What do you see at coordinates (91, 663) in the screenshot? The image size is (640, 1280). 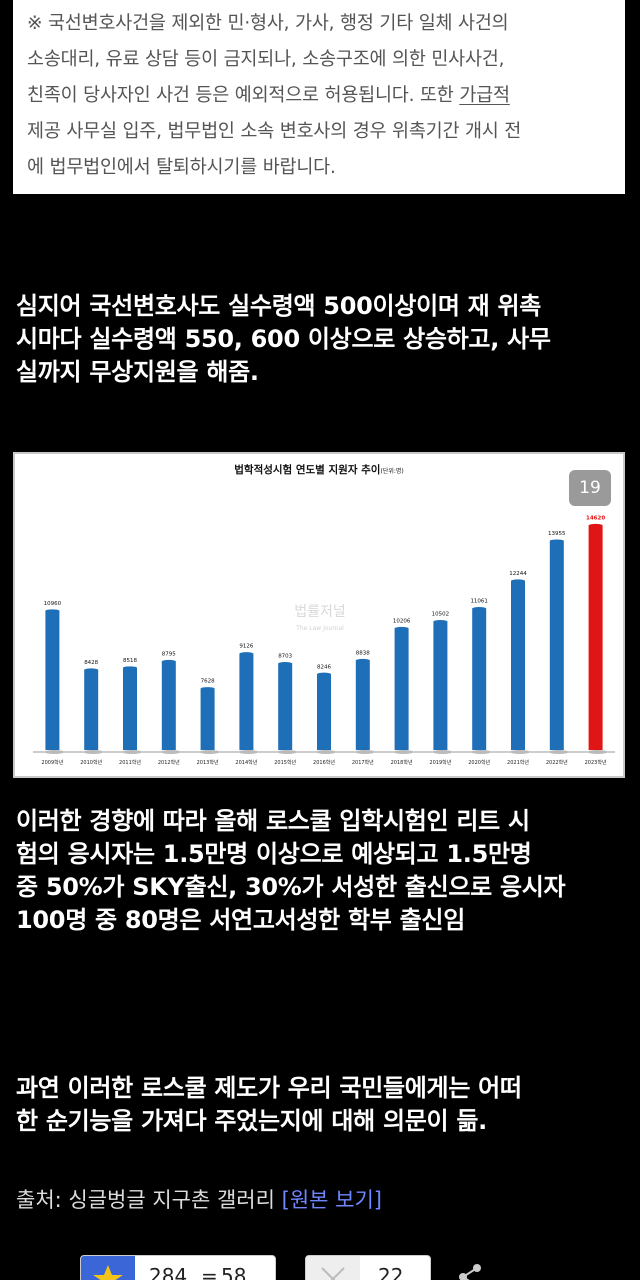 I see `chart-data-label: 8428` at bounding box center [91, 663].